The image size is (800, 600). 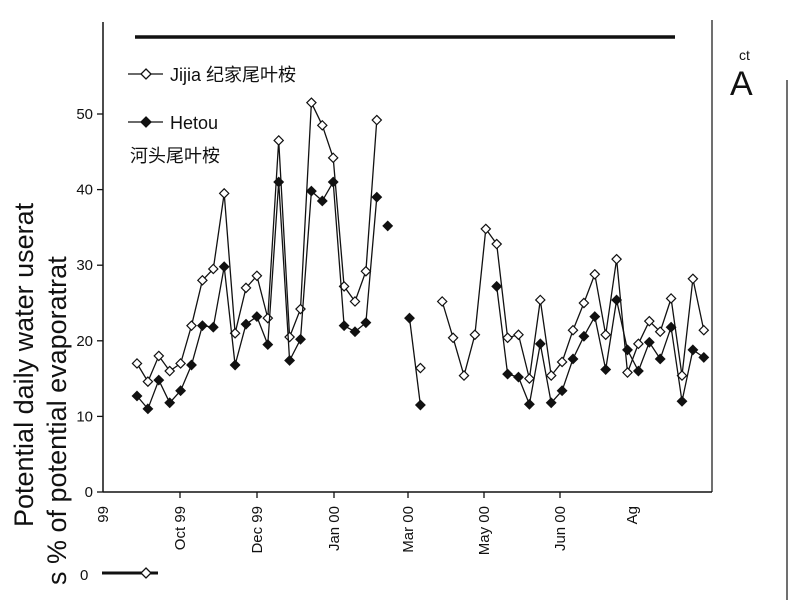 What do you see at coordinates (334, 528) in the screenshot?
I see `x-tick-label: Jan 00` at bounding box center [334, 528].